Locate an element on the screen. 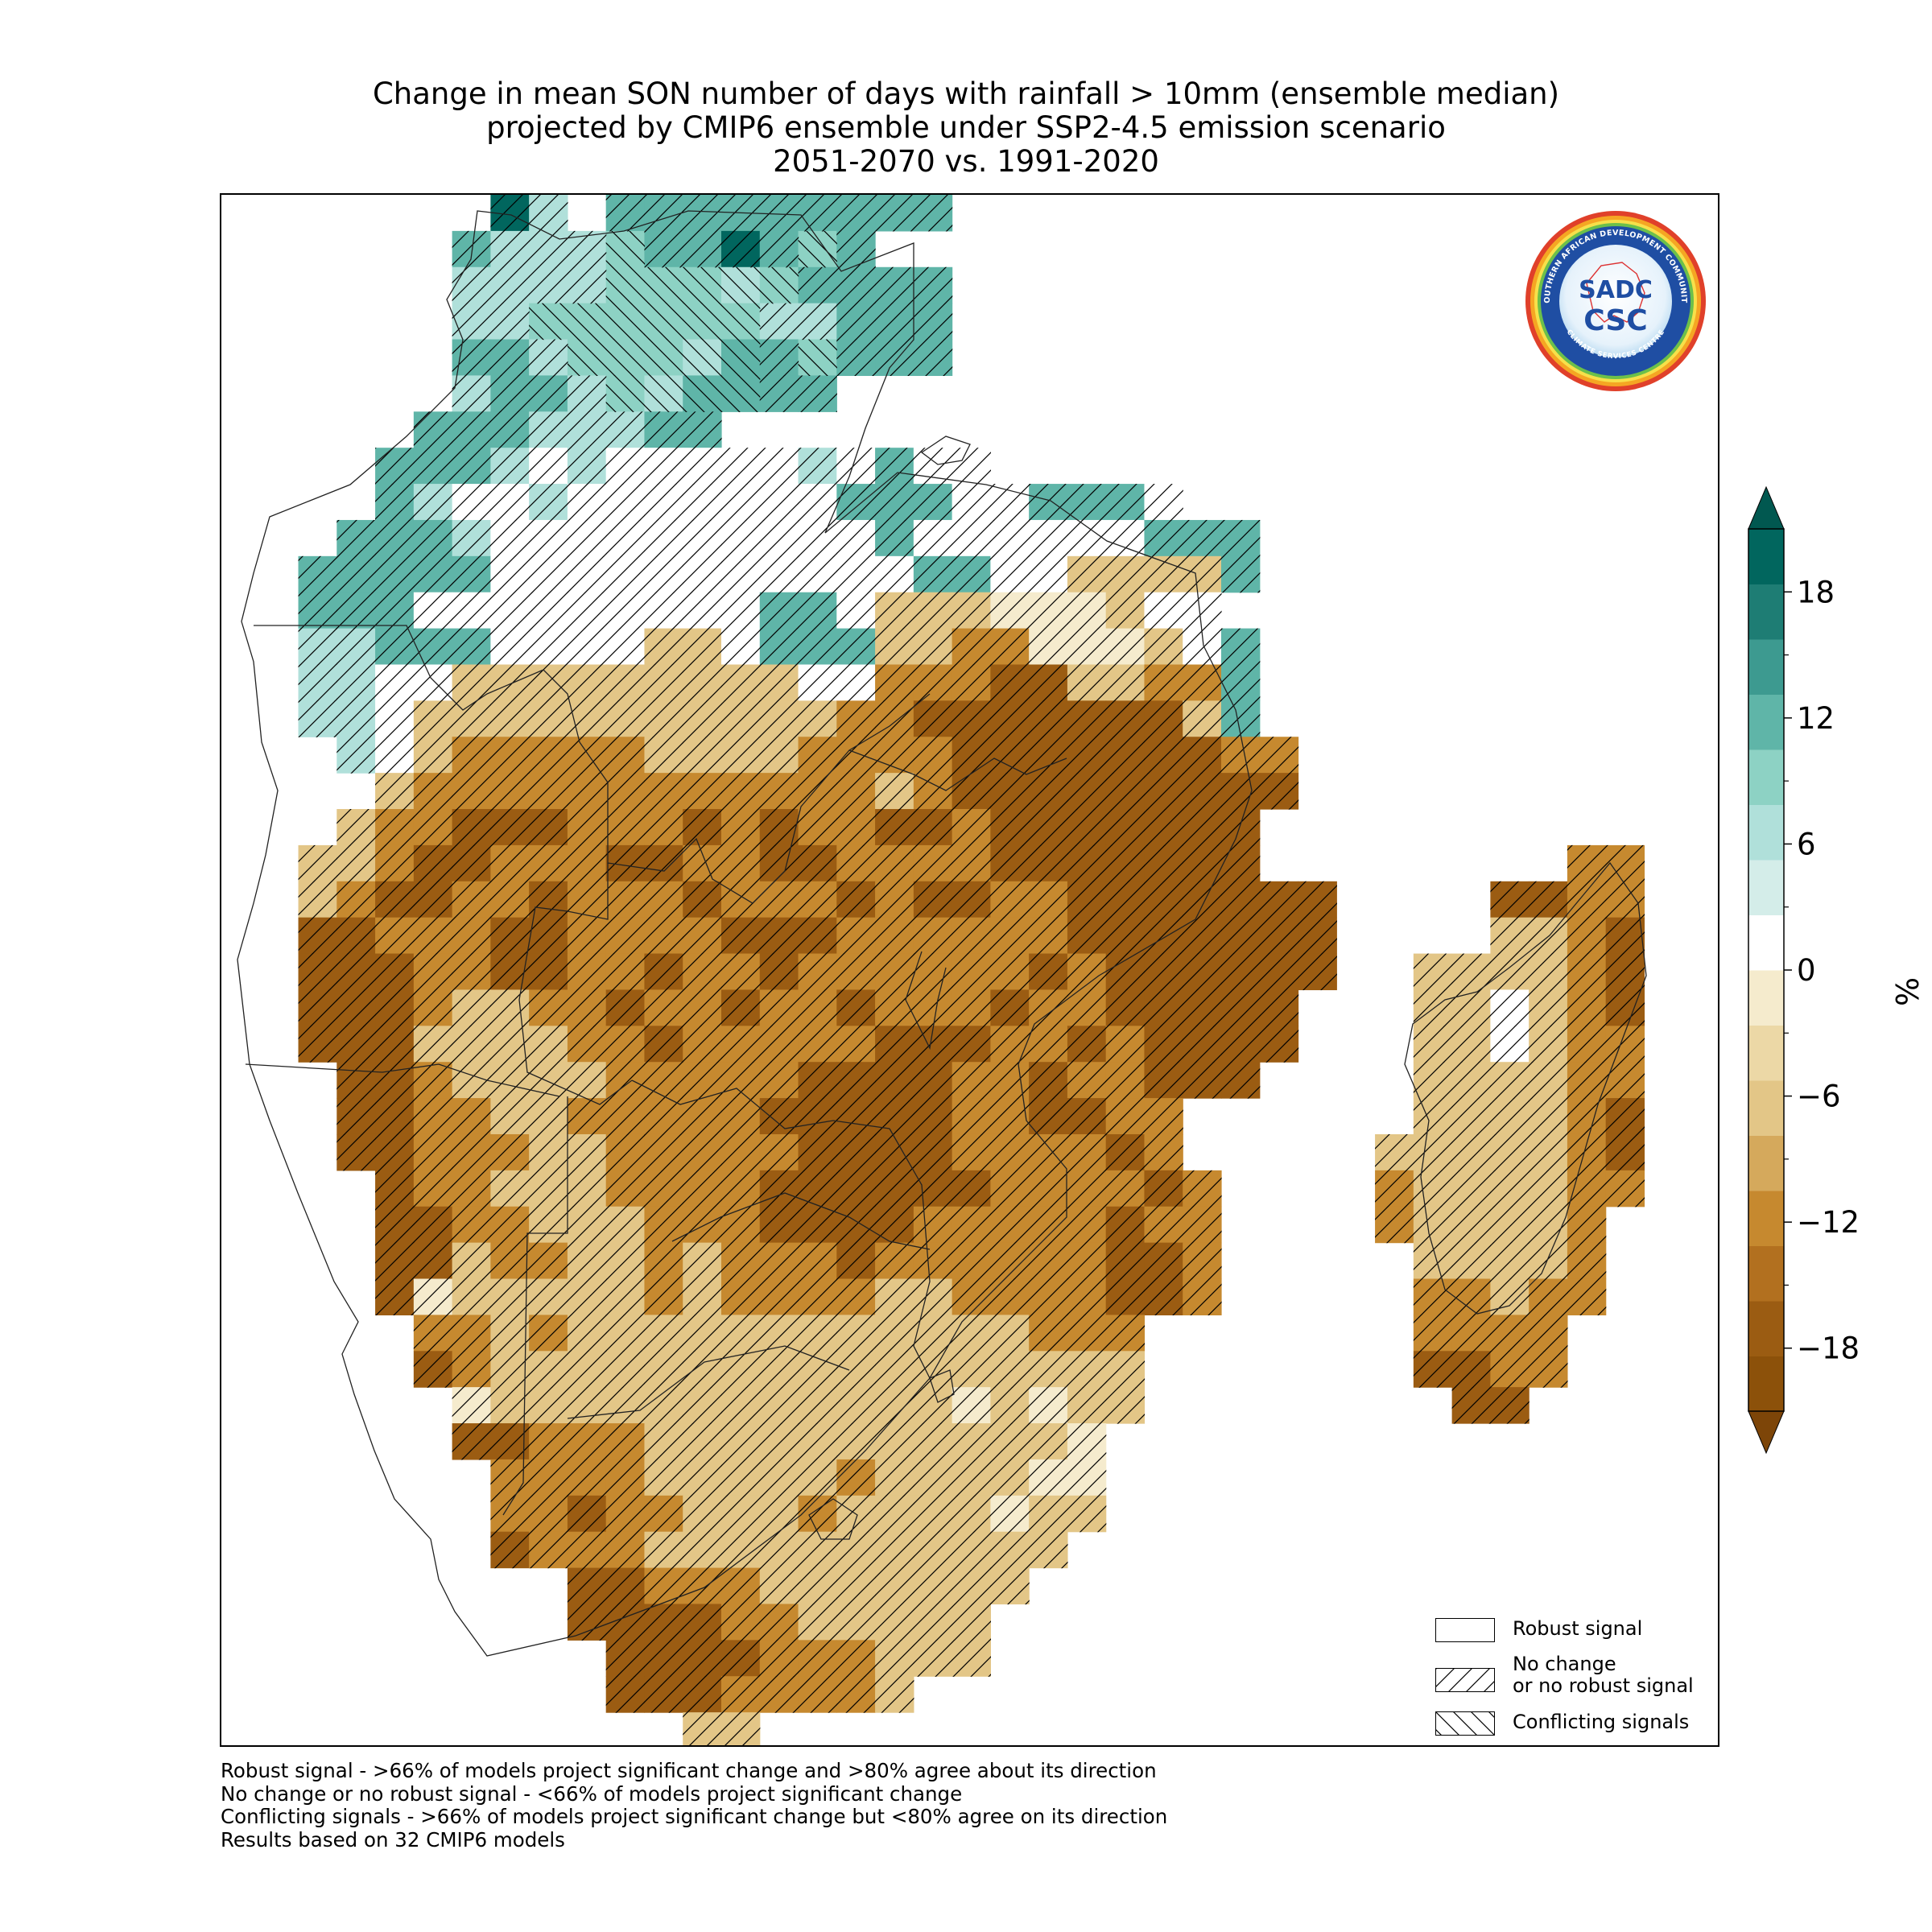 This screenshot has width=1932, height=1932. colorbar-ticks: 18 12 6 0 −6 −12 −18 is located at coordinates (1822, 970).